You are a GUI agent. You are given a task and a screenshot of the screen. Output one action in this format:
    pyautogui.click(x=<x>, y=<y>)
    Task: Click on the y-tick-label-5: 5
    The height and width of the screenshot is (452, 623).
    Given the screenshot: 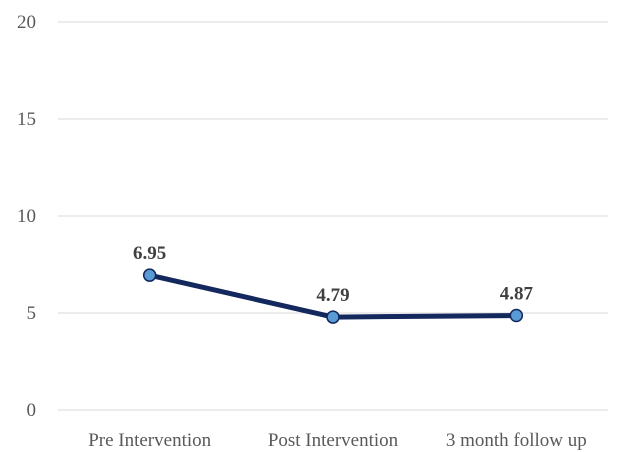 What is the action you would take?
    pyautogui.click(x=32, y=313)
    